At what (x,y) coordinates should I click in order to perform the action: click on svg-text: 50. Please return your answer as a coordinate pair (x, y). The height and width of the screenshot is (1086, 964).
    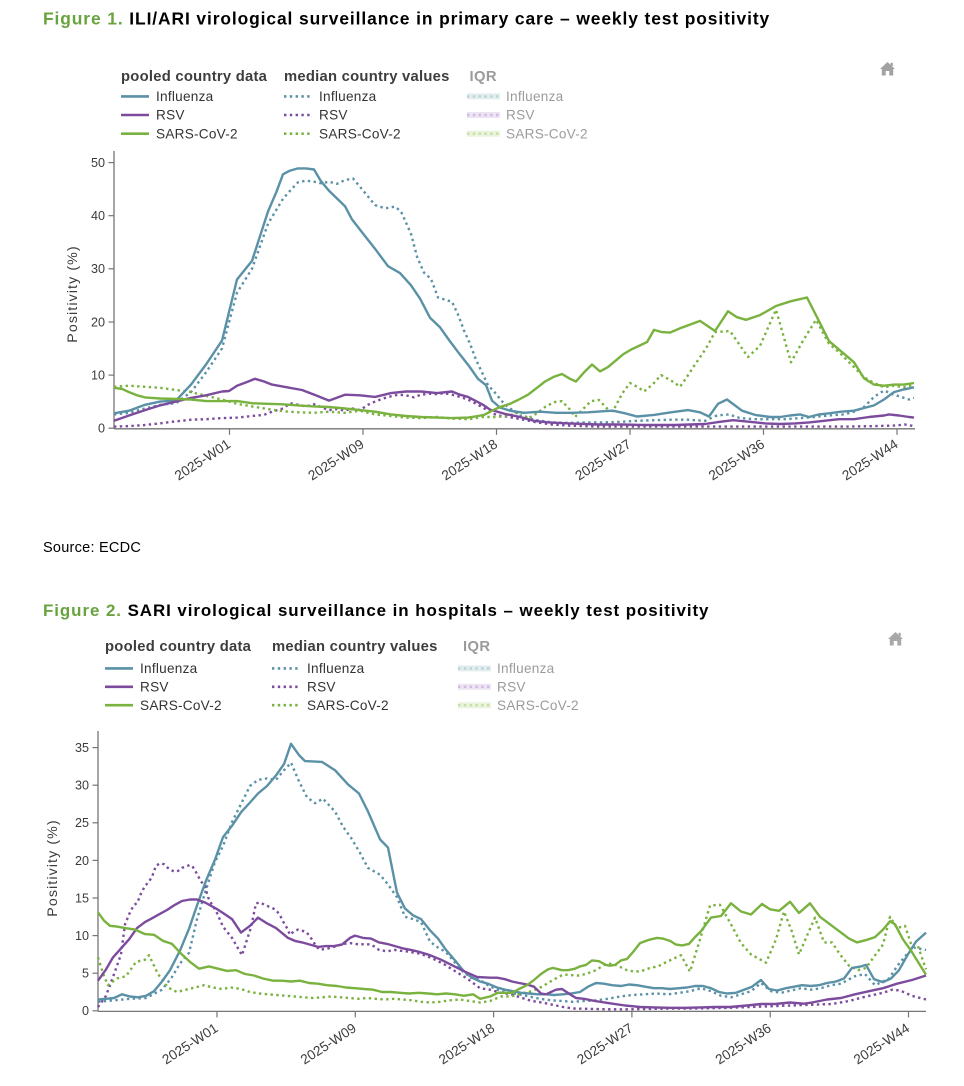
    Looking at the image, I should click on (98, 163).